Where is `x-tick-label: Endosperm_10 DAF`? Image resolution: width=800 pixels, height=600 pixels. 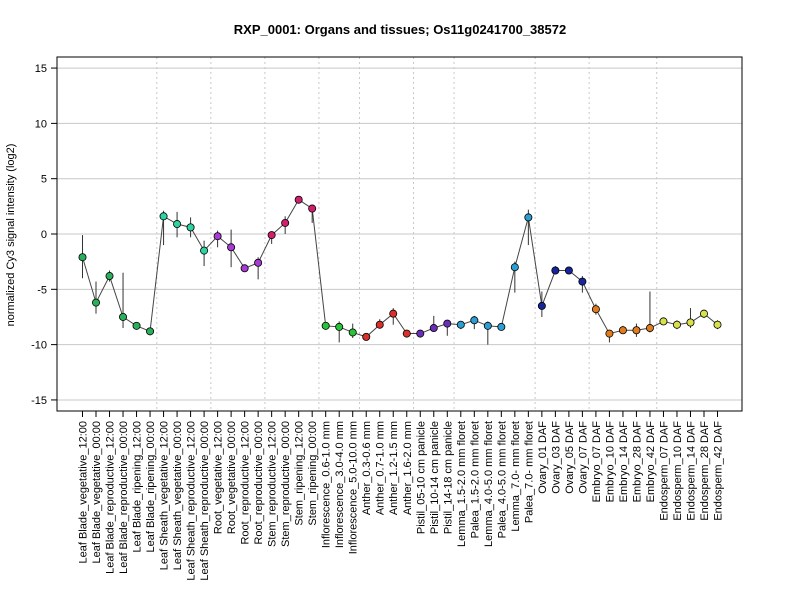
x-tick-label: Endosperm_10 DAF is located at coordinates (678, 471).